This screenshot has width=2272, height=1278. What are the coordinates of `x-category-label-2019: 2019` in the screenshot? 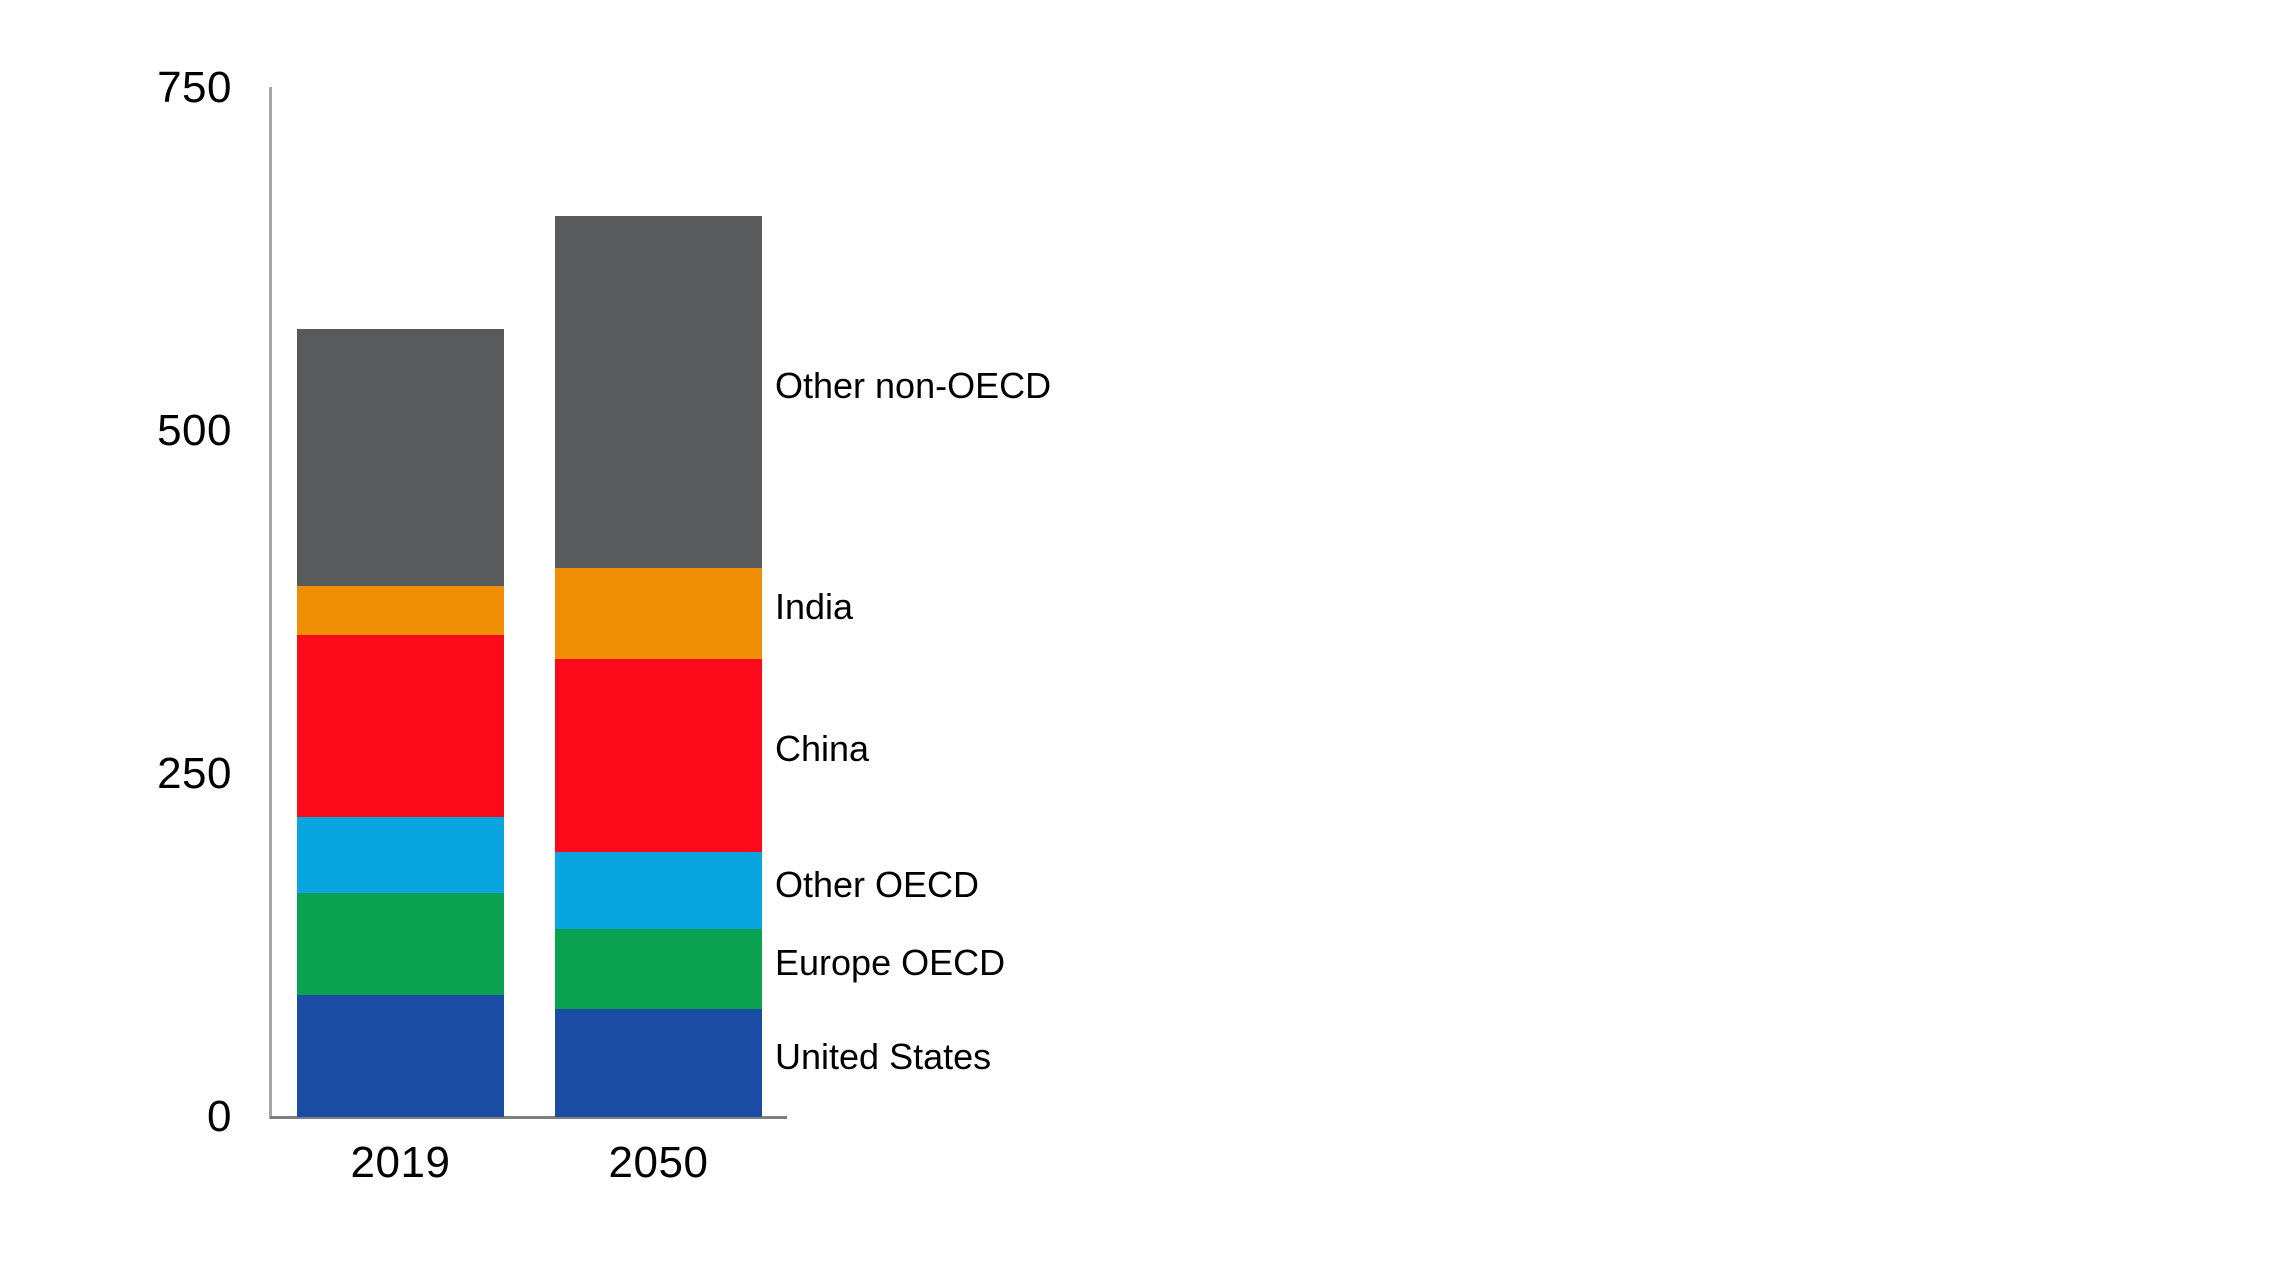 It's located at (400, 1162).